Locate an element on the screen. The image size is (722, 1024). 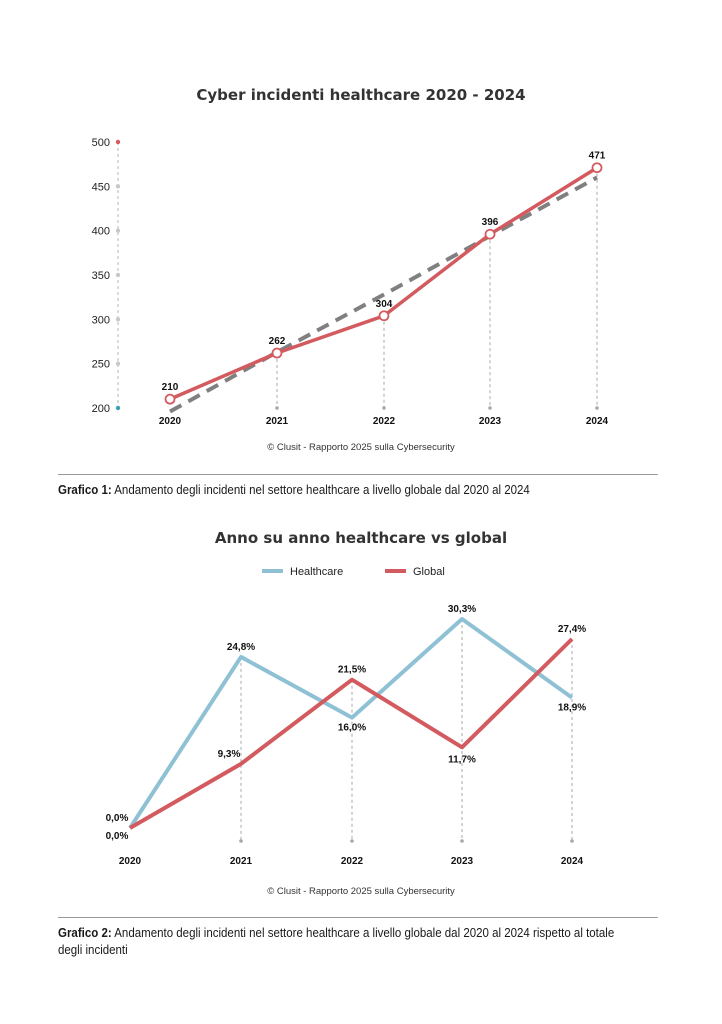
healthcare-data-label: 30,3% is located at coordinates (462, 609).